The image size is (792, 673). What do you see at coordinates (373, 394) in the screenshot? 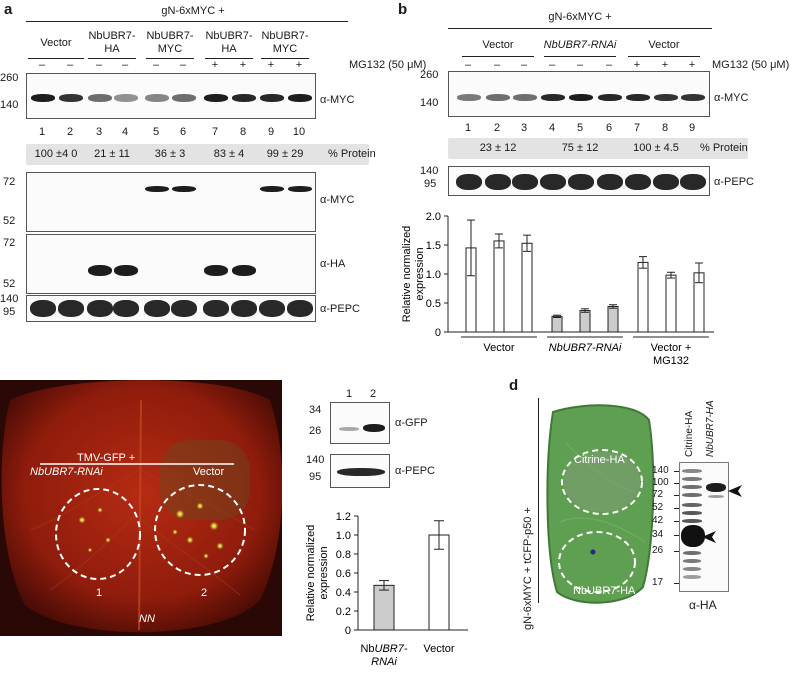
I see `lane-2-c: 2` at bounding box center [373, 394].